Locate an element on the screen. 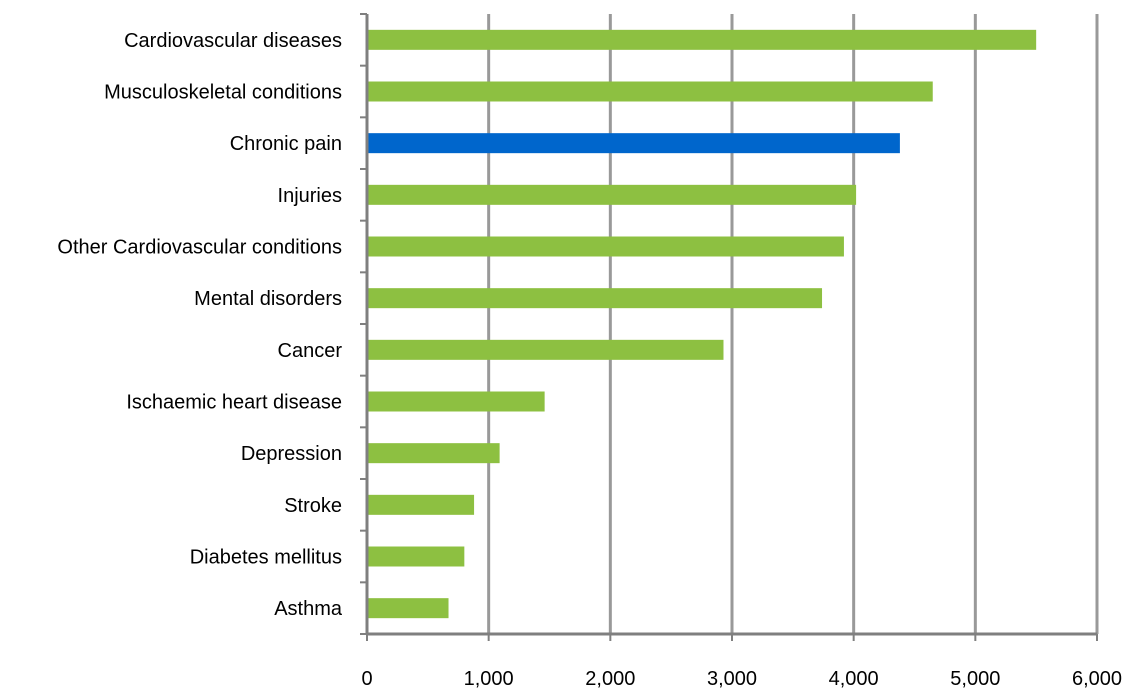  x-tick-label: 6,000 is located at coordinates (1097, 679).